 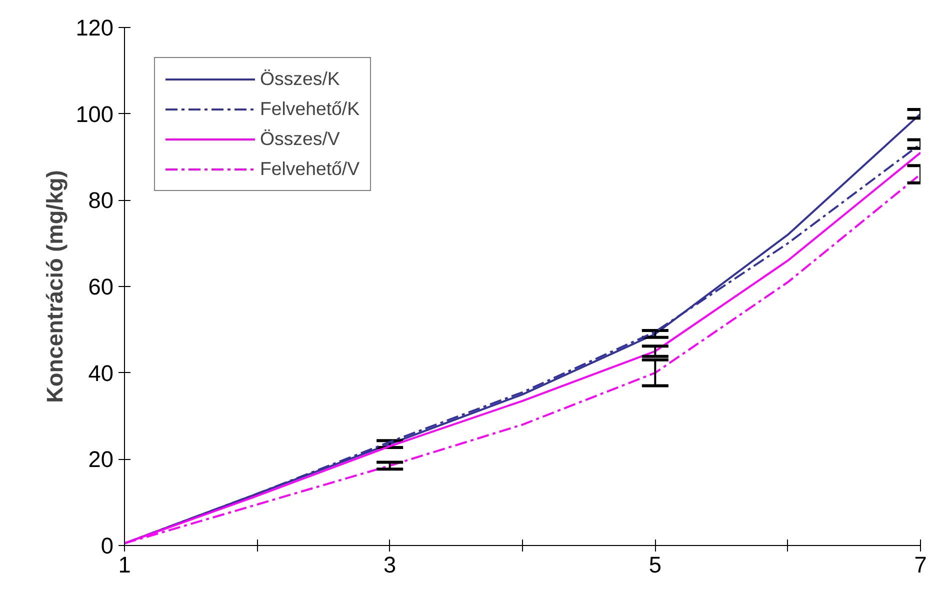 What do you see at coordinates (300, 139) in the screenshot?
I see `legend-label: Összes/V` at bounding box center [300, 139].